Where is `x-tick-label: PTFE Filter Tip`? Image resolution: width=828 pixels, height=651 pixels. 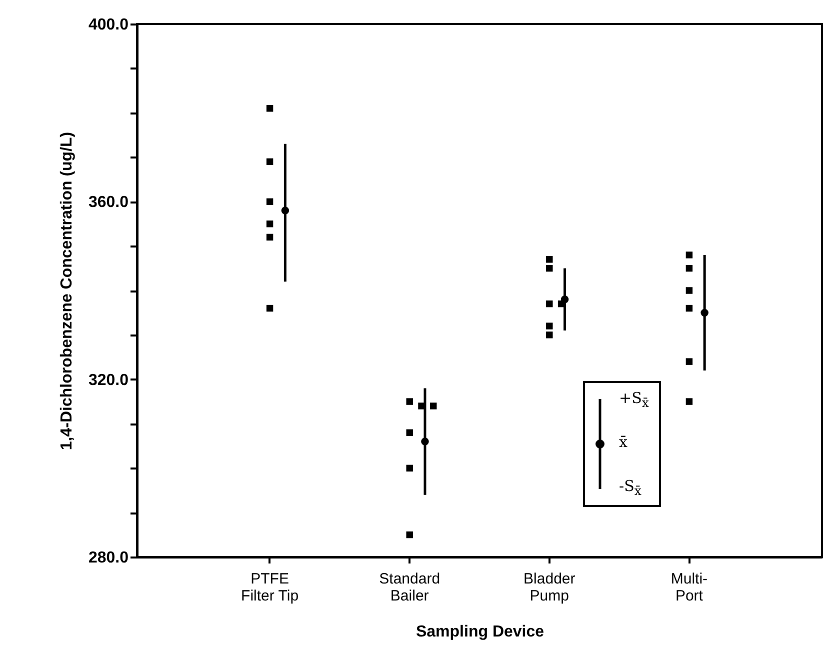 x-tick-label: PTFE Filter Tip is located at coordinates (270, 587).